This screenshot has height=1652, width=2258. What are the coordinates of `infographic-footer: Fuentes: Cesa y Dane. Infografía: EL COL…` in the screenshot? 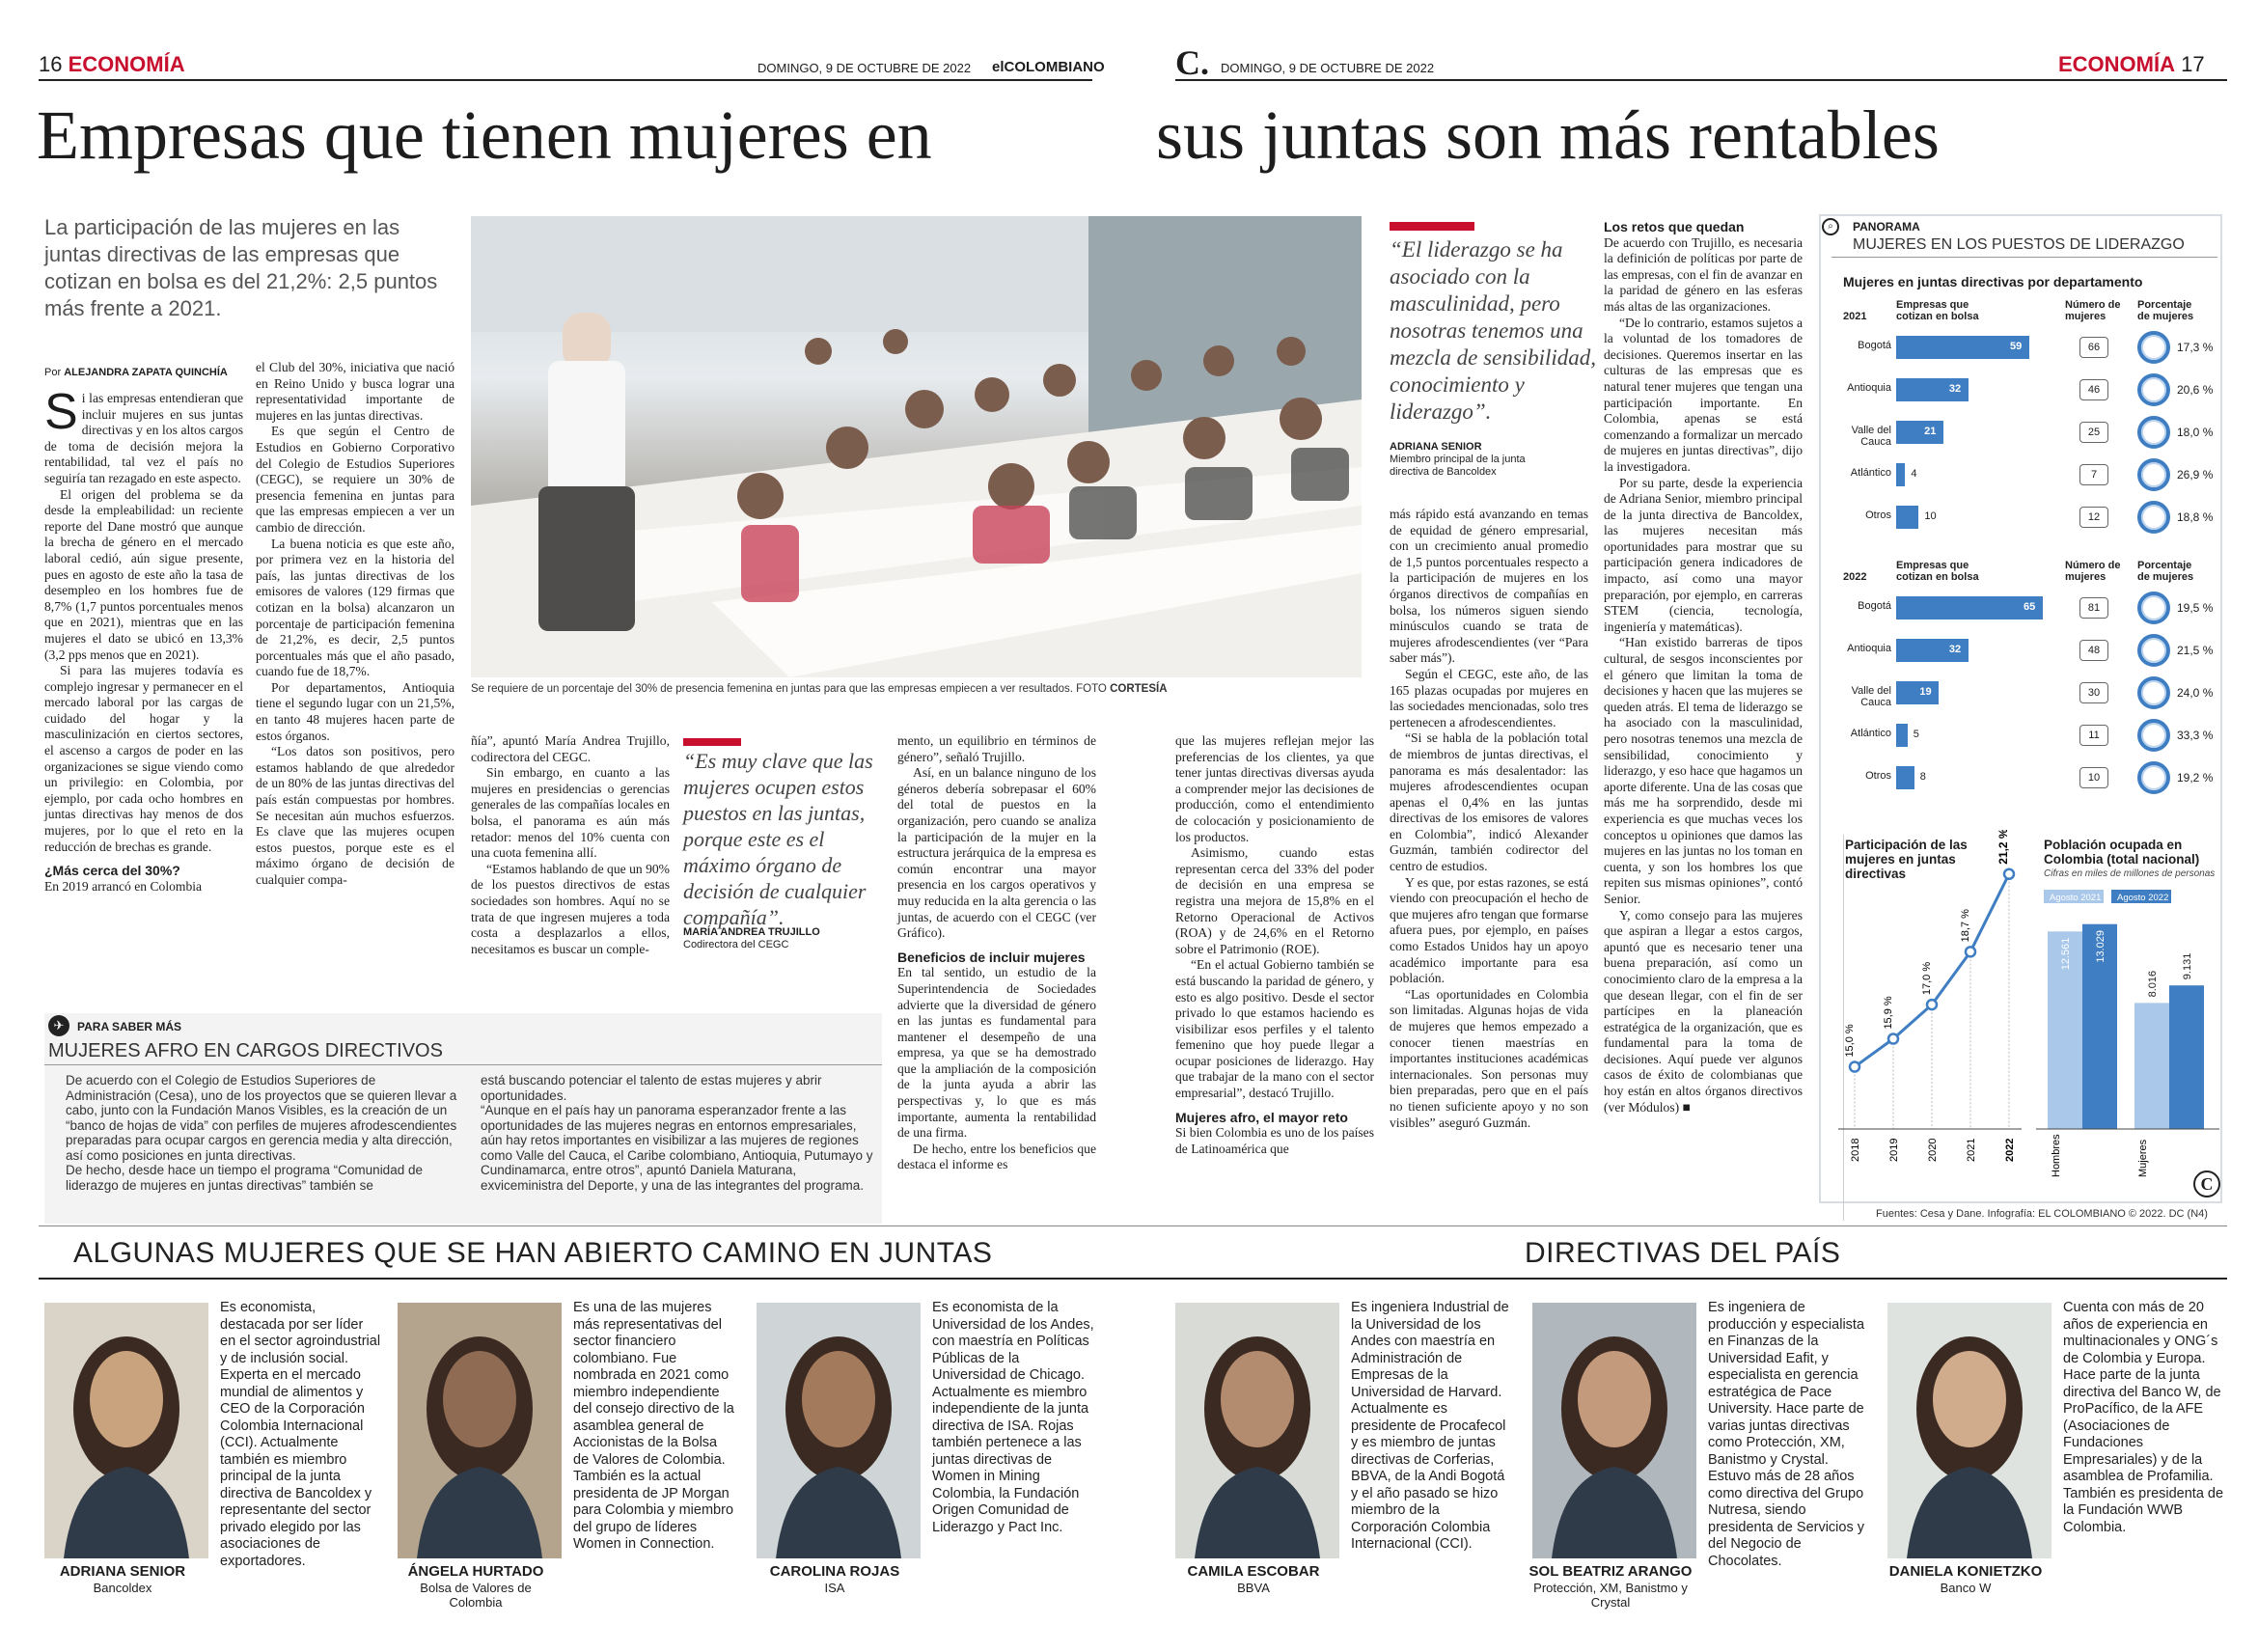 It's located at (2042, 1214).